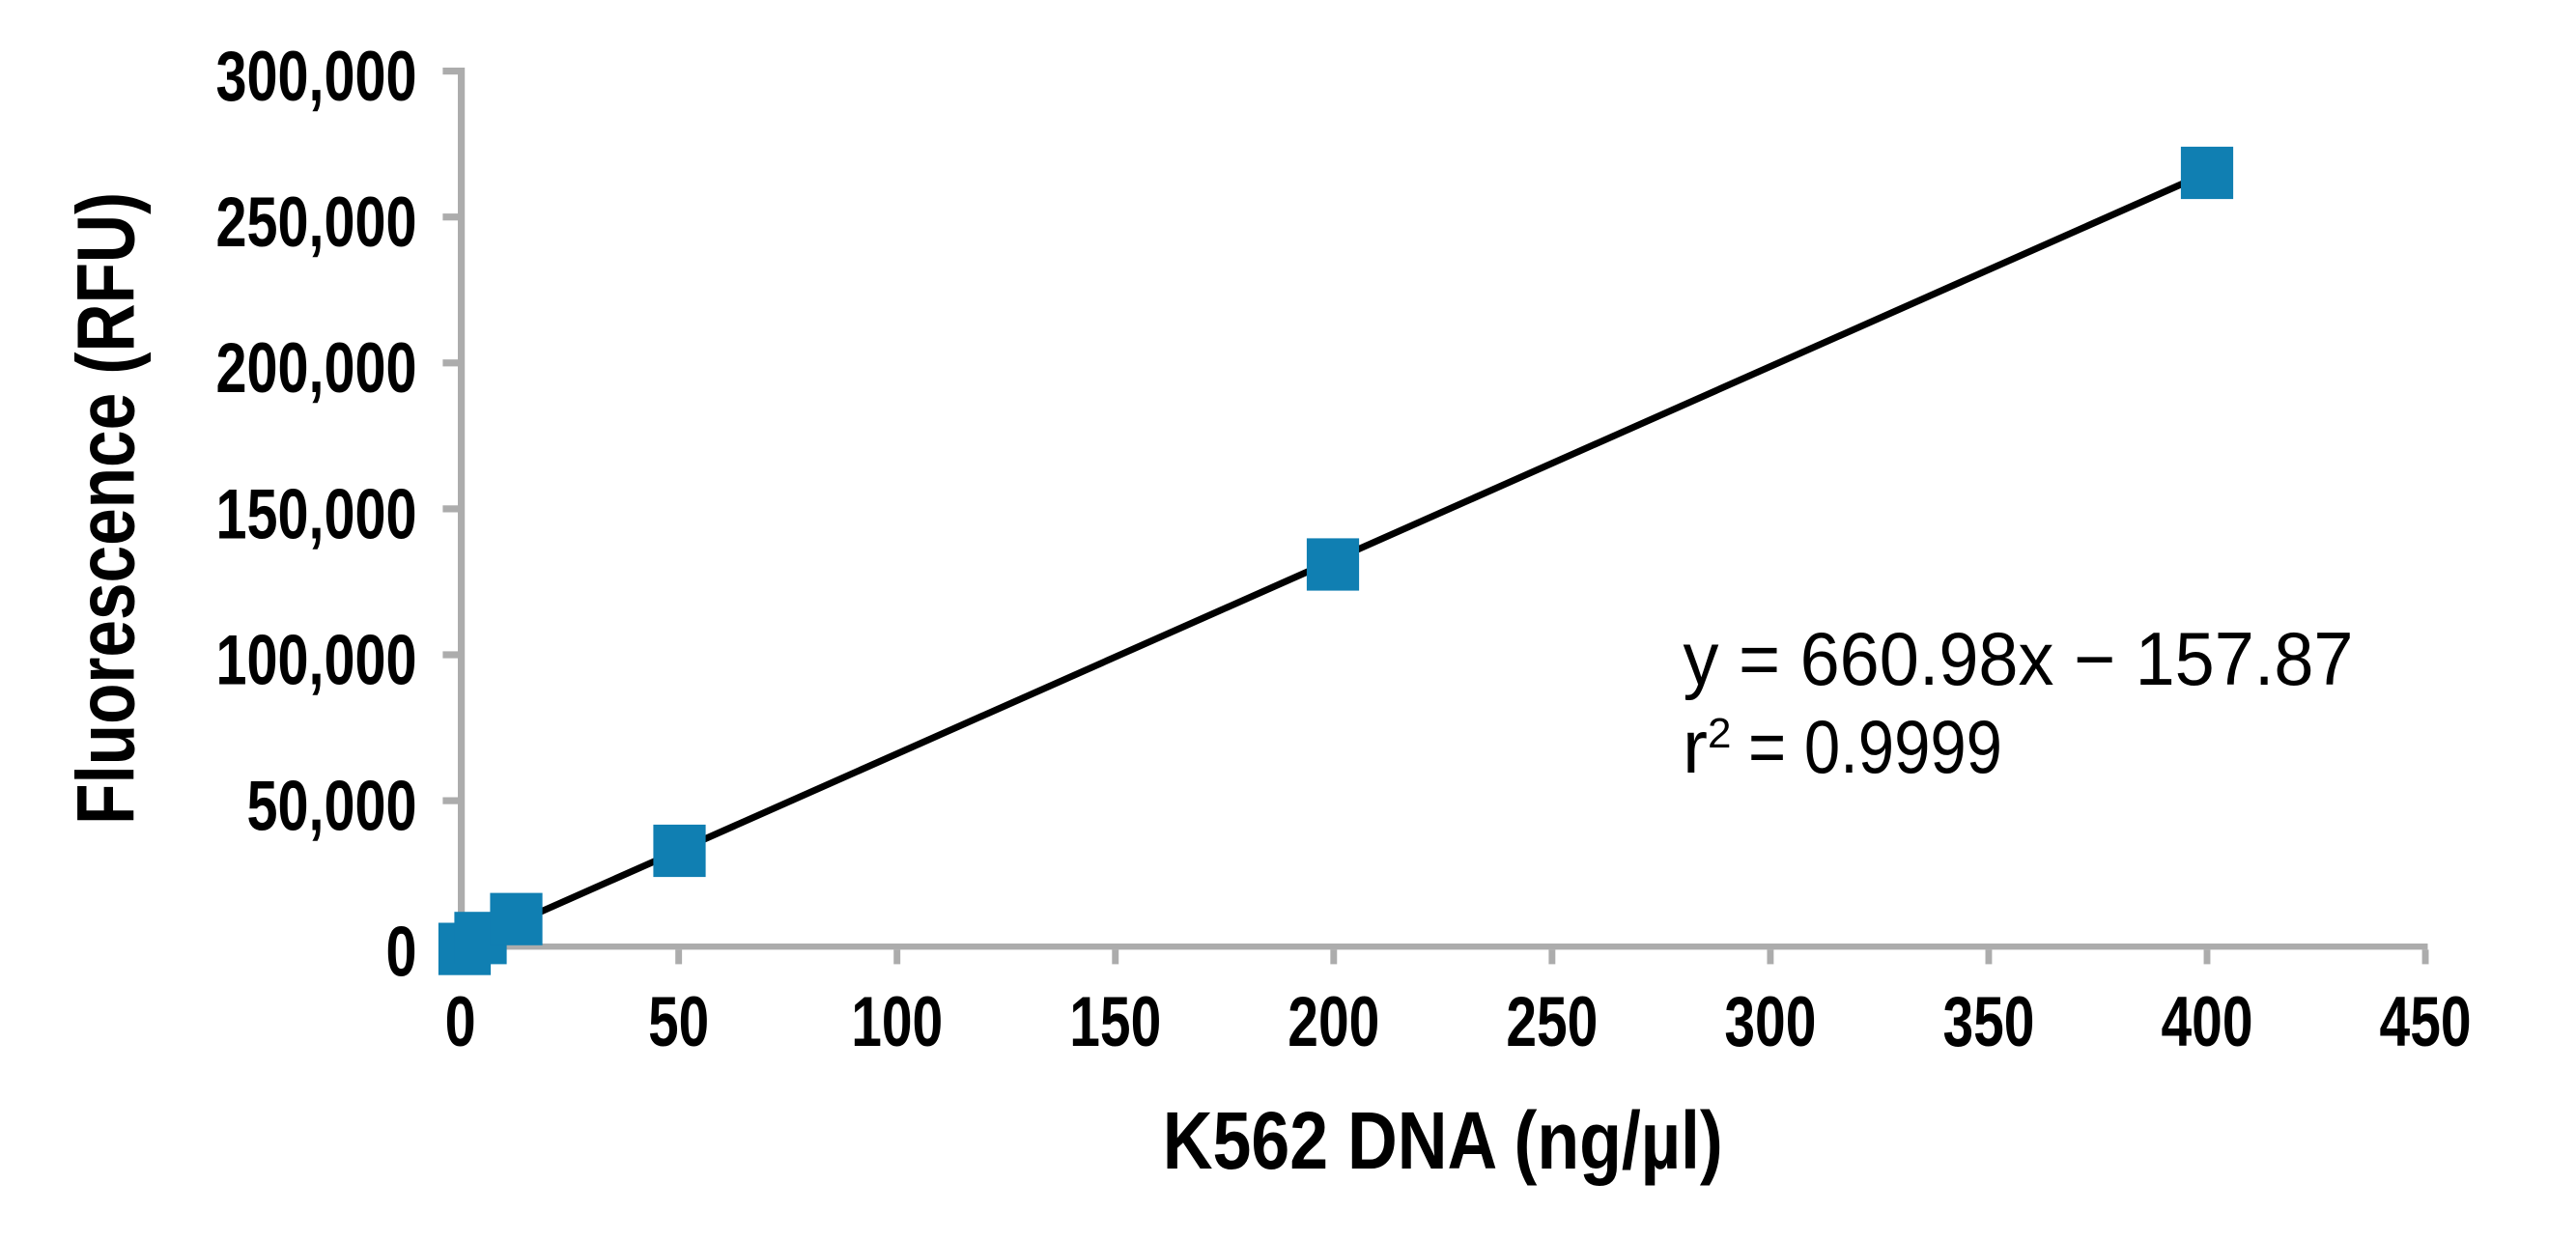  I want to click on svg-text: K562 DNA (ng/µl), so click(1443, 1140).